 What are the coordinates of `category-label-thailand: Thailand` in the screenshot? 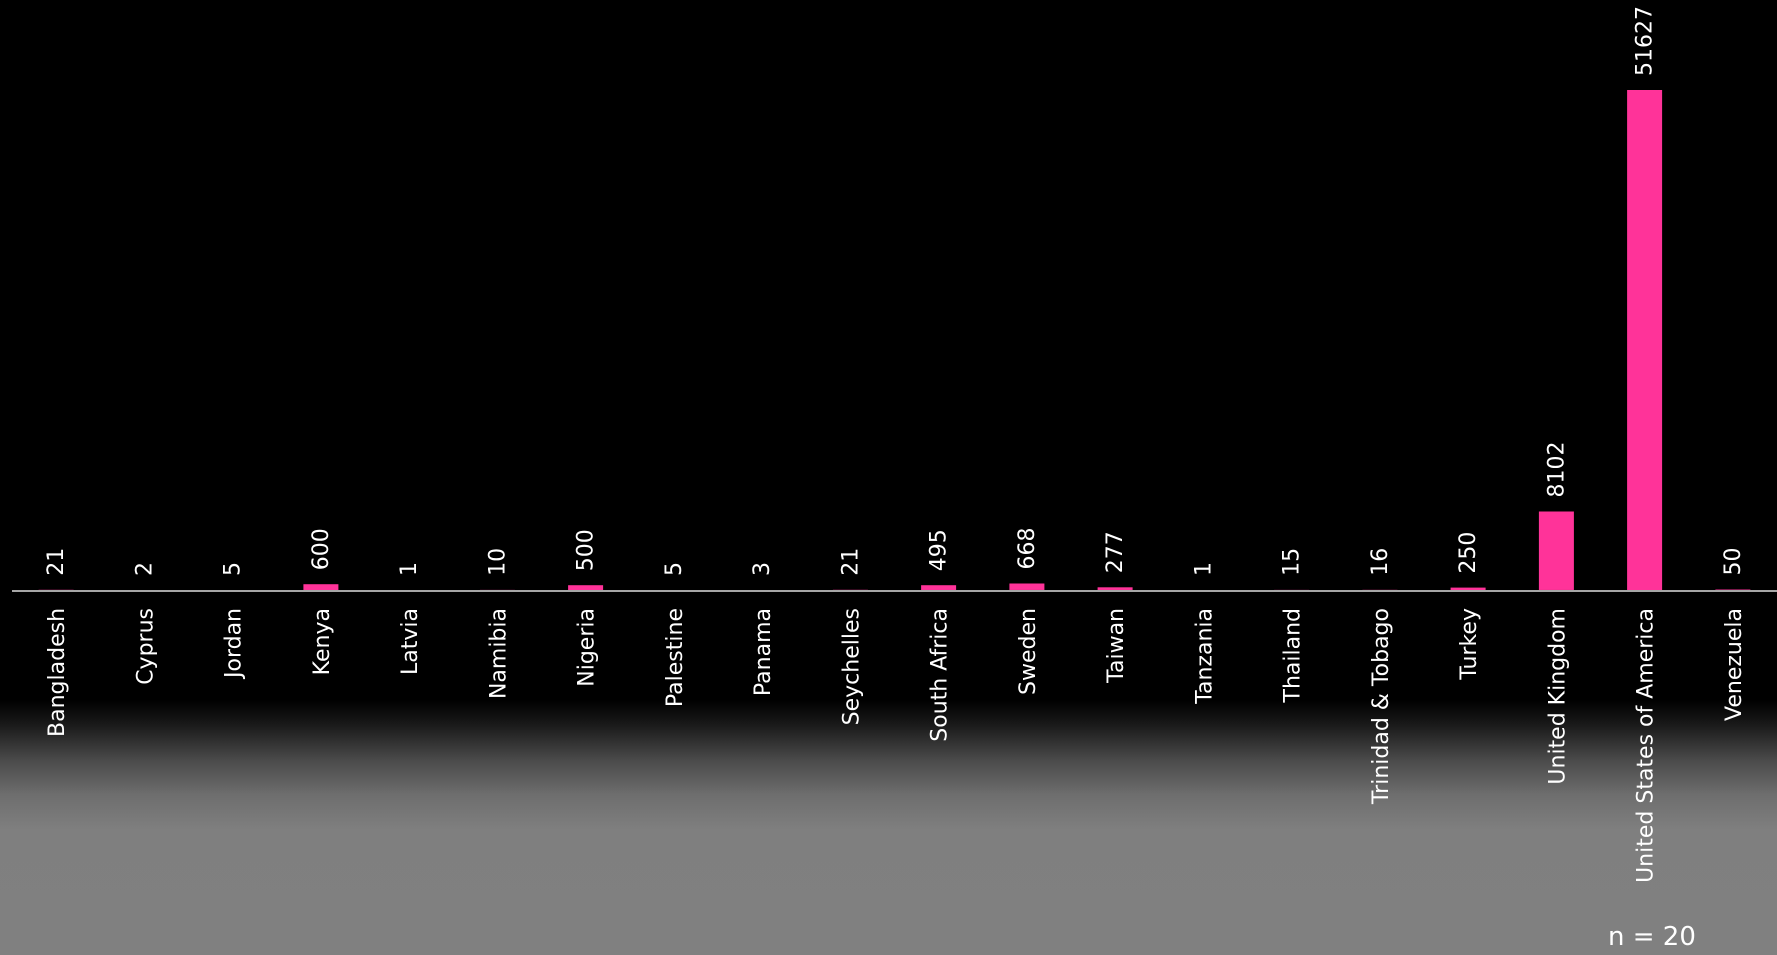 It's located at (1293, 655).